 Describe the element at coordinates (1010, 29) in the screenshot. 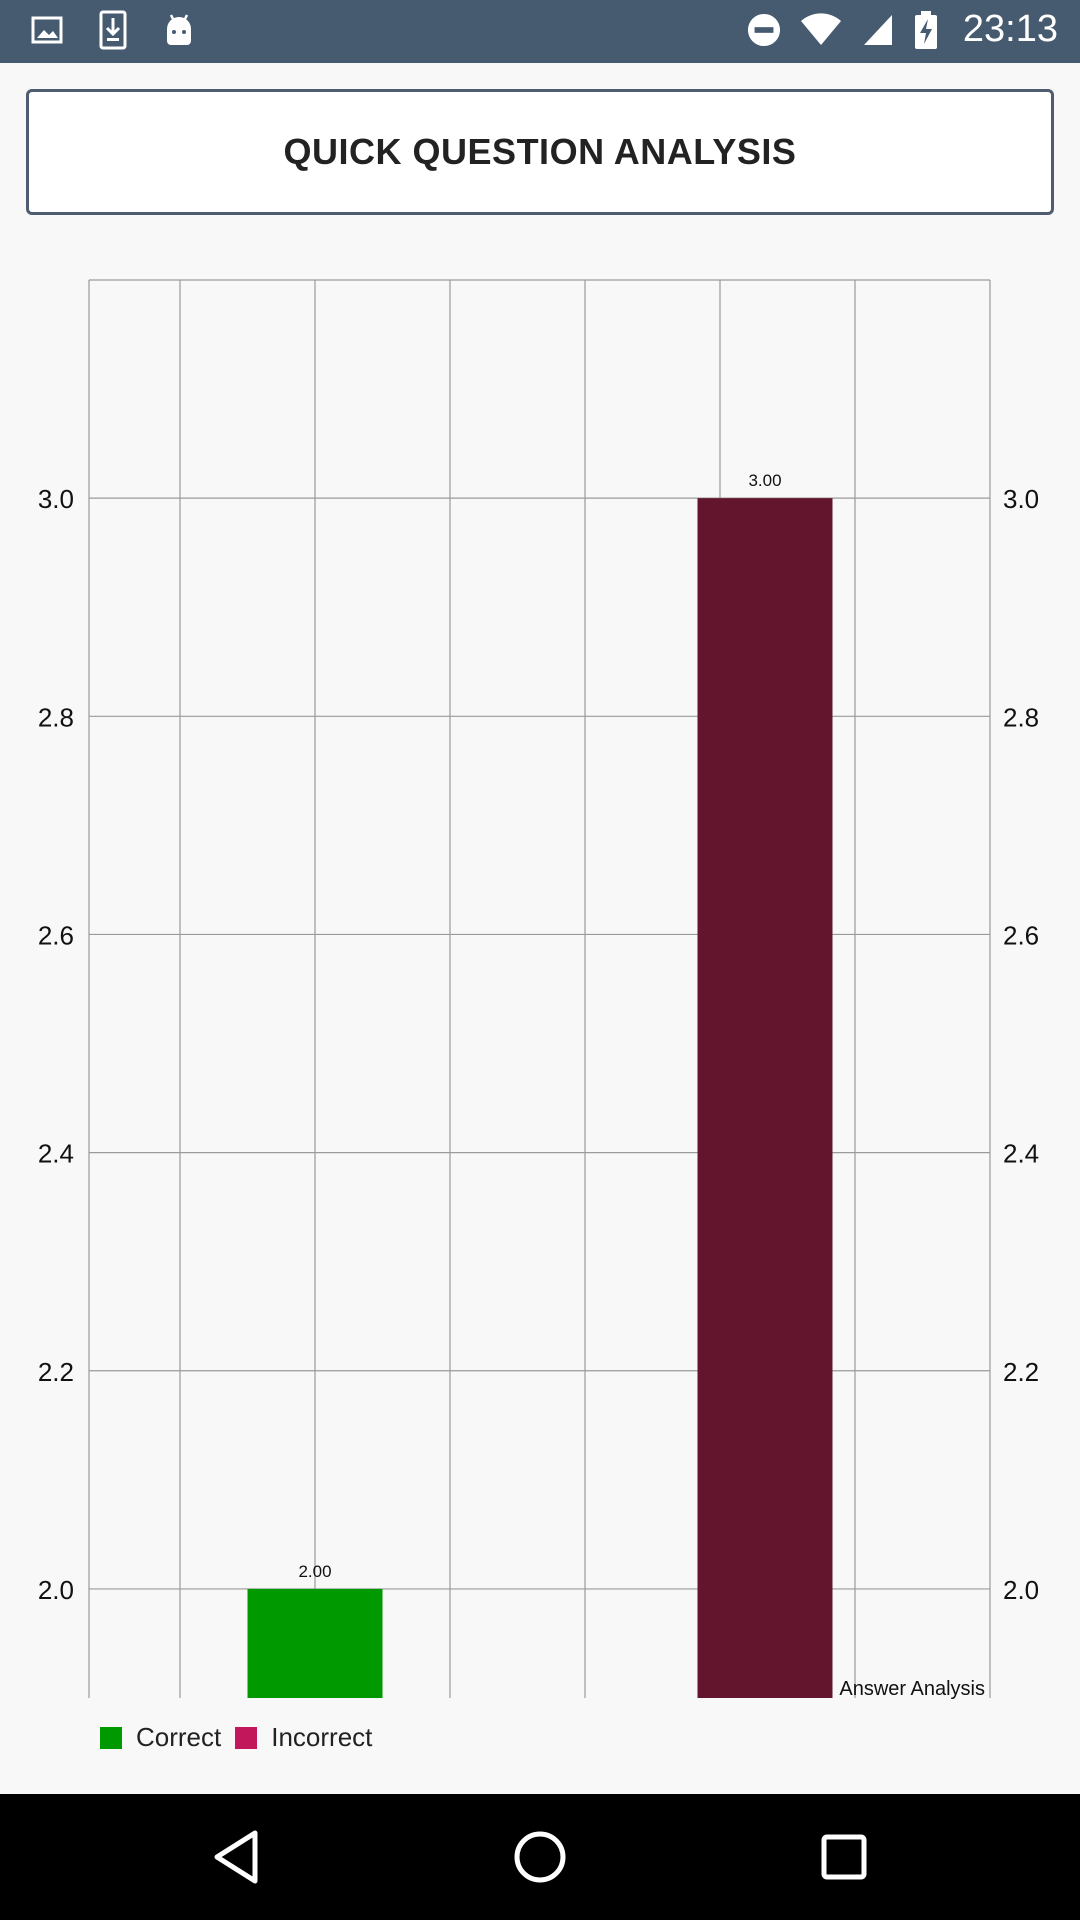

I see `clock: 23:13` at that location.